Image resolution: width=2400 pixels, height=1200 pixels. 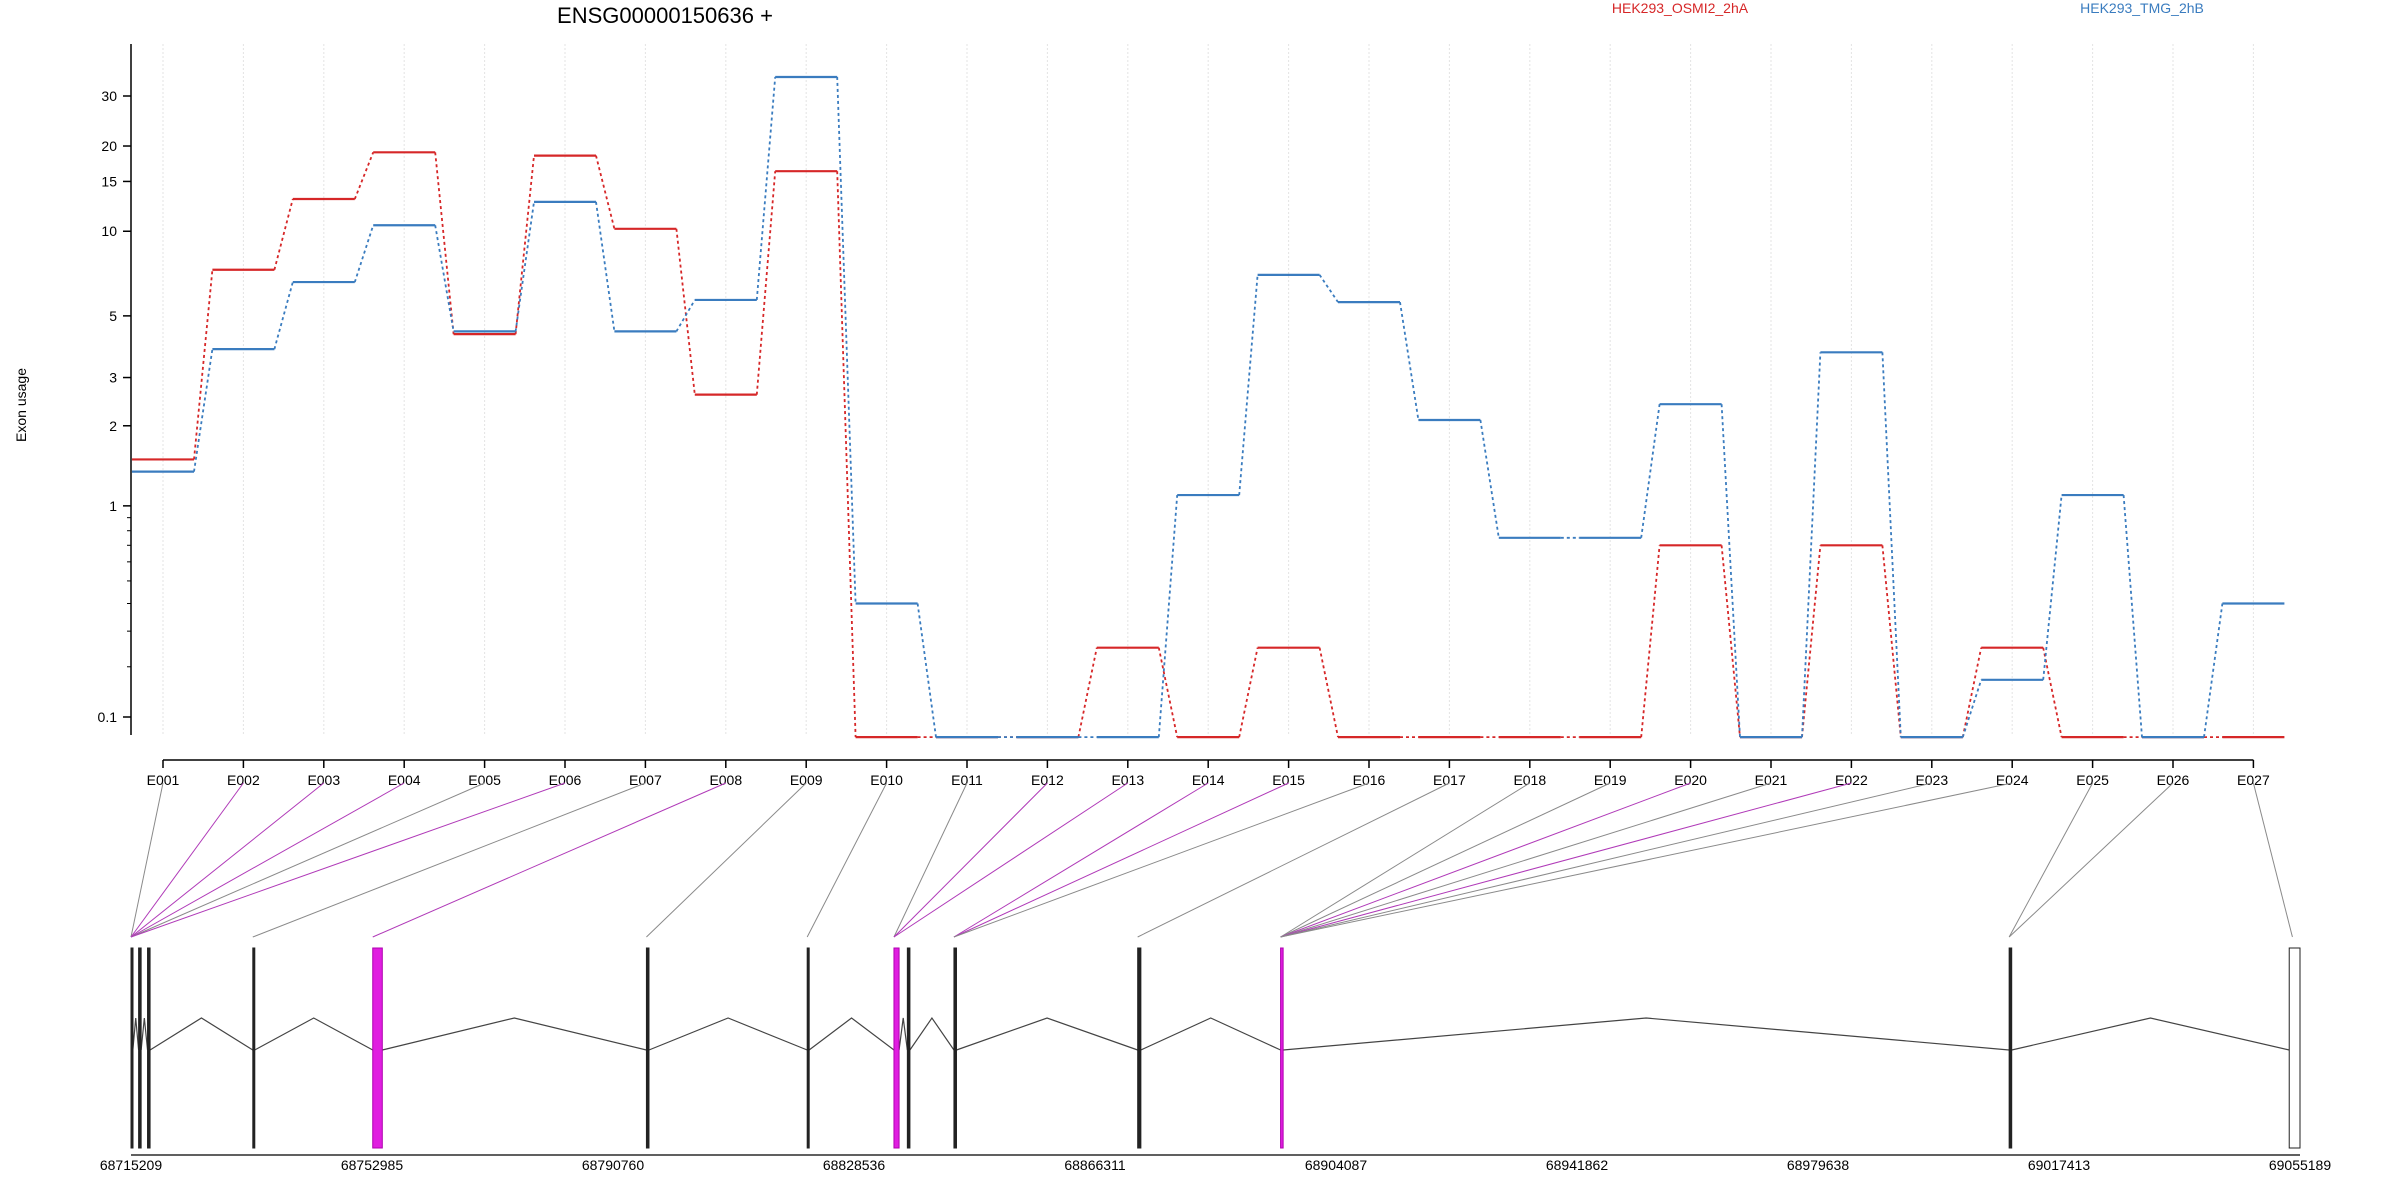 What do you see at coordinates (113, 426) in the screenshot?
I see `y-tick-label: 2` at bounding box center [113, 426].